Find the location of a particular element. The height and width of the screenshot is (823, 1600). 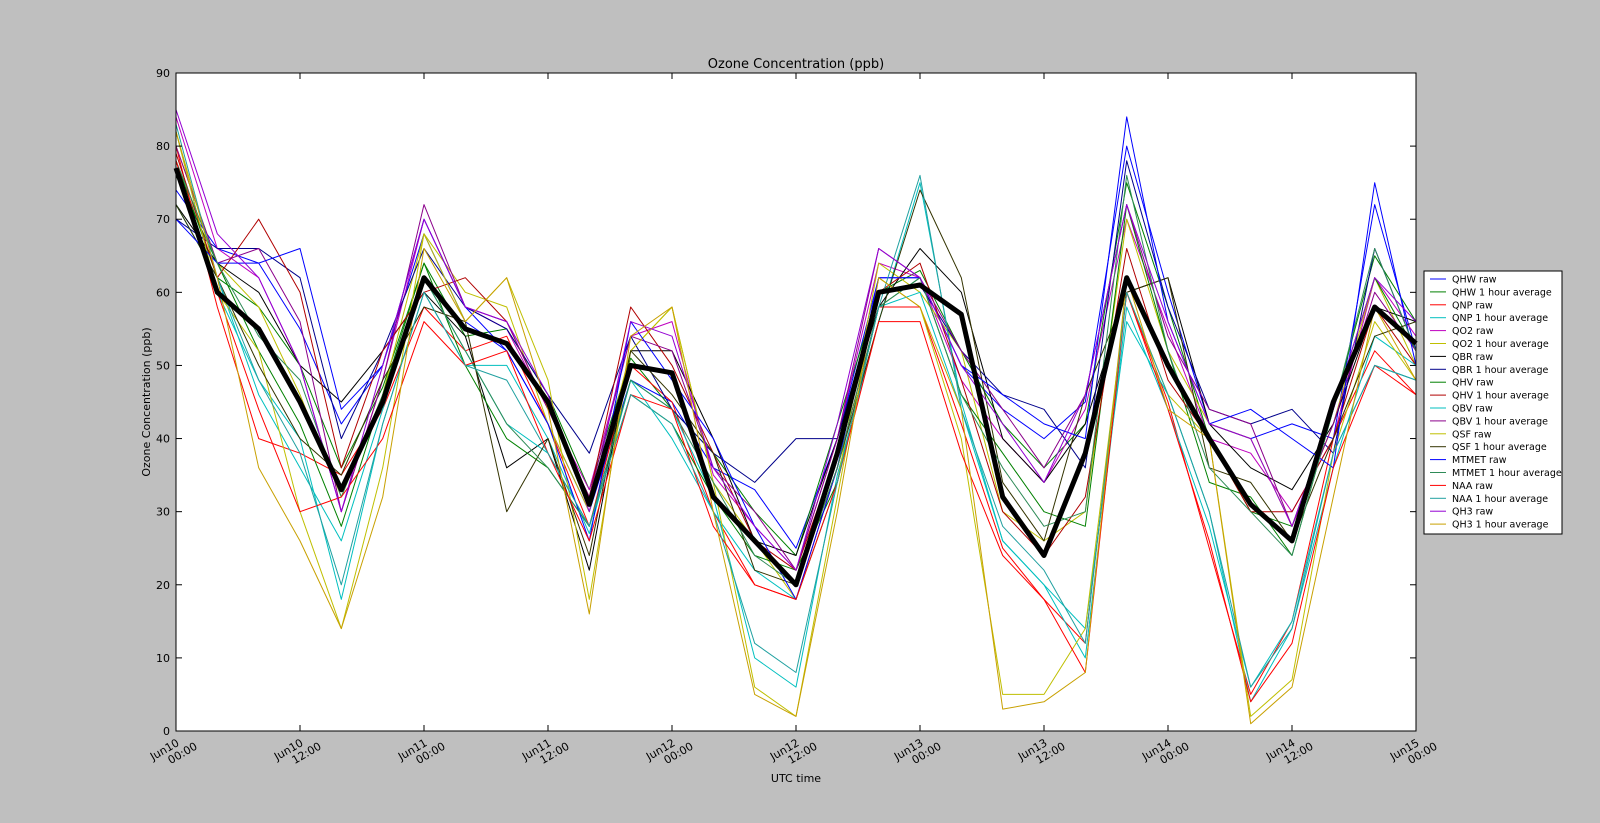

x-tick-label: Jun1112:00 is located at coordinates (545, 751).